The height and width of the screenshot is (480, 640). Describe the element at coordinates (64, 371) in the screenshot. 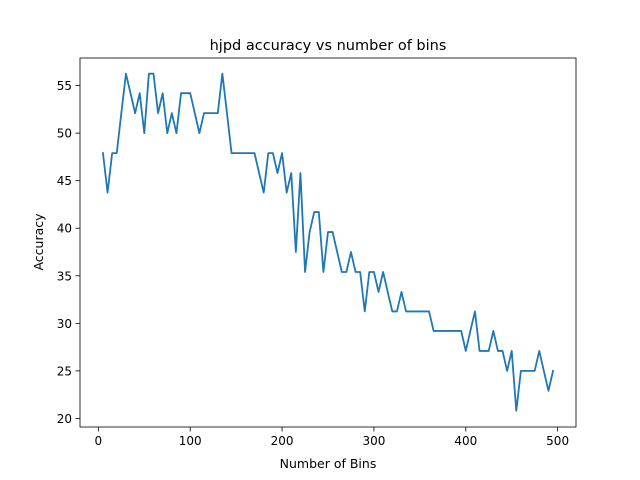

I see `y-tick-label: 25` at that location.